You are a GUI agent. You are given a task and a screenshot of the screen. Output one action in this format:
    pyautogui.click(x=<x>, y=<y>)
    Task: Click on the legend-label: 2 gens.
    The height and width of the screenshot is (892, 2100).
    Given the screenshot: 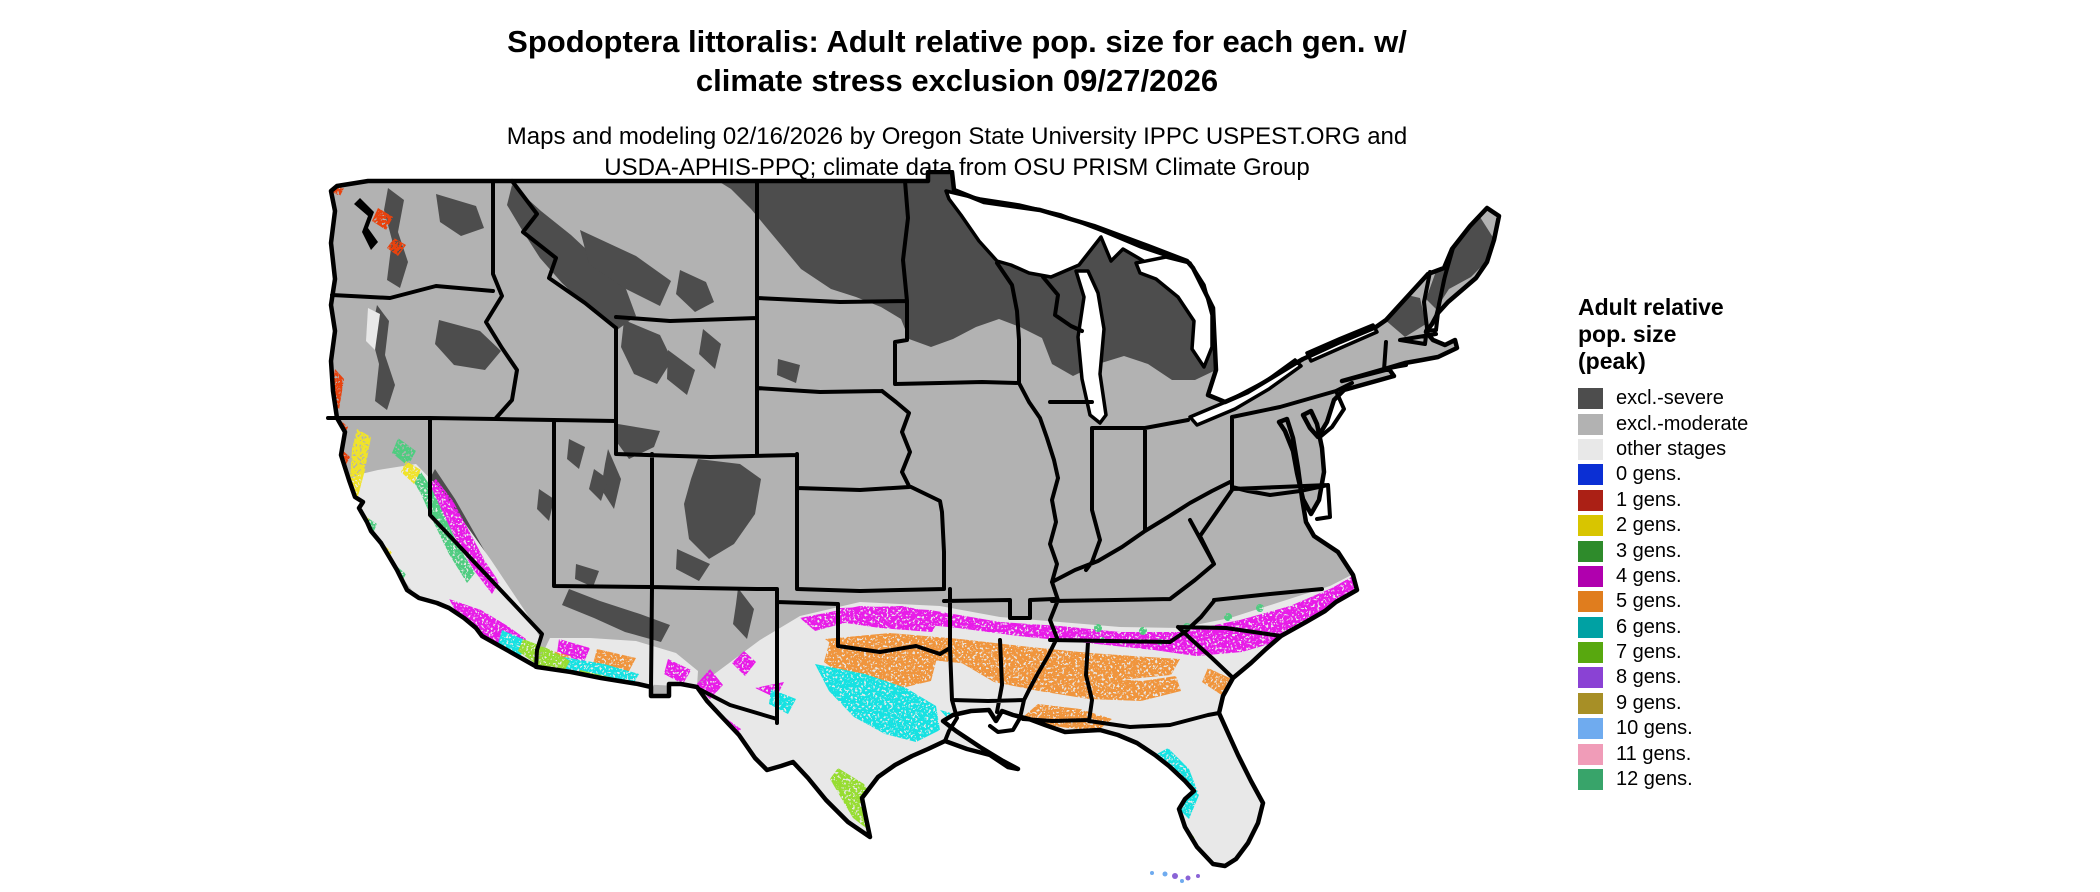 What is the action you would take?
    pyautogui.click(x=1649, y=525)
    